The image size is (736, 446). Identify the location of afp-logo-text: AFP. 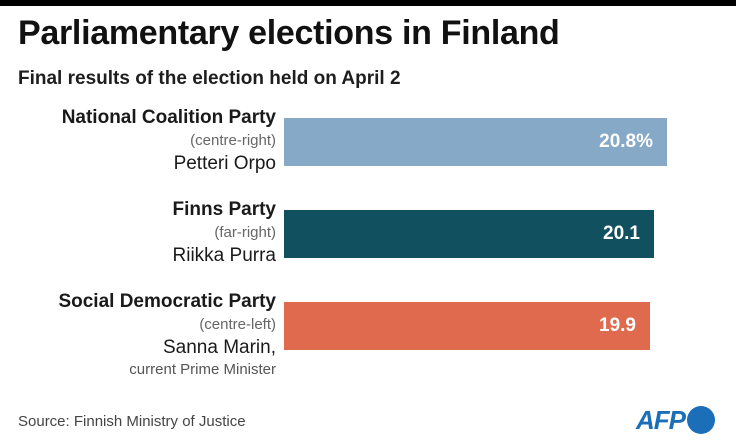
(661, 419).